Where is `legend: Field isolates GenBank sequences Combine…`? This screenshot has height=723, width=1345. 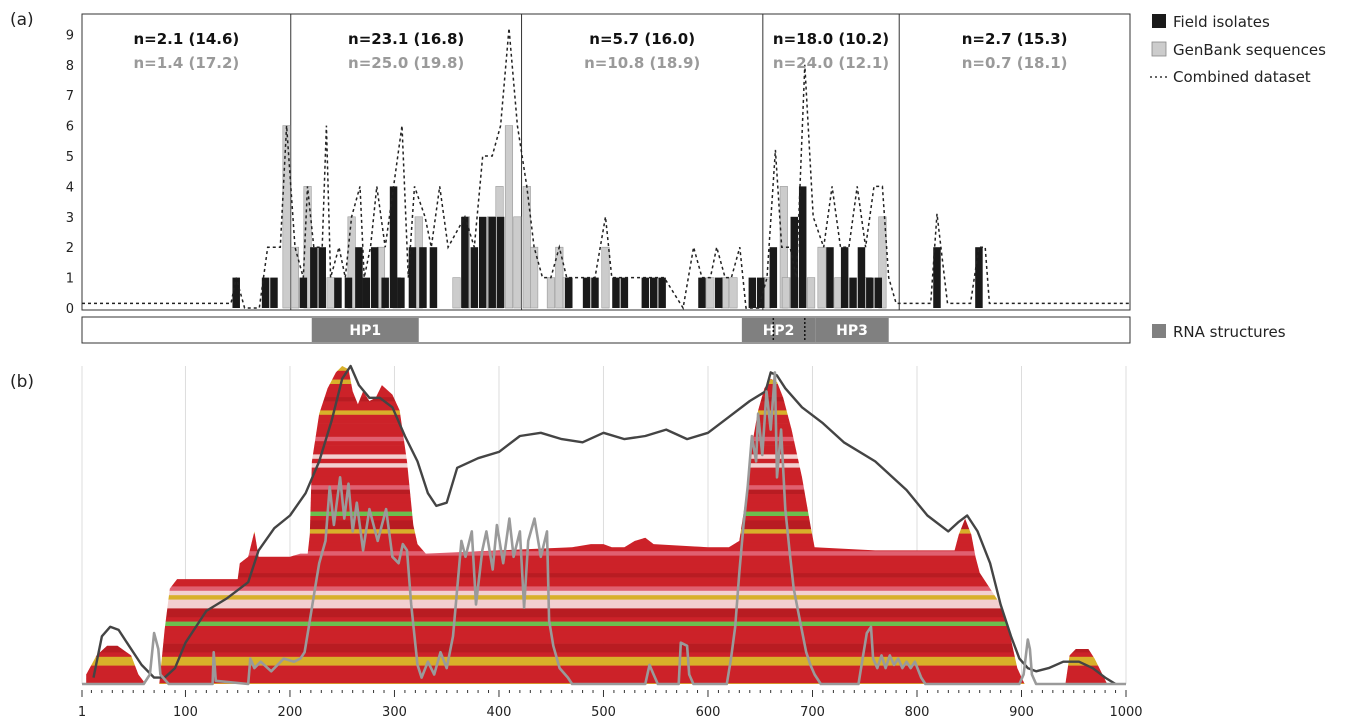
legend: Field isolates GenBank sequences Combine… is located at coordinates (1238, 177).